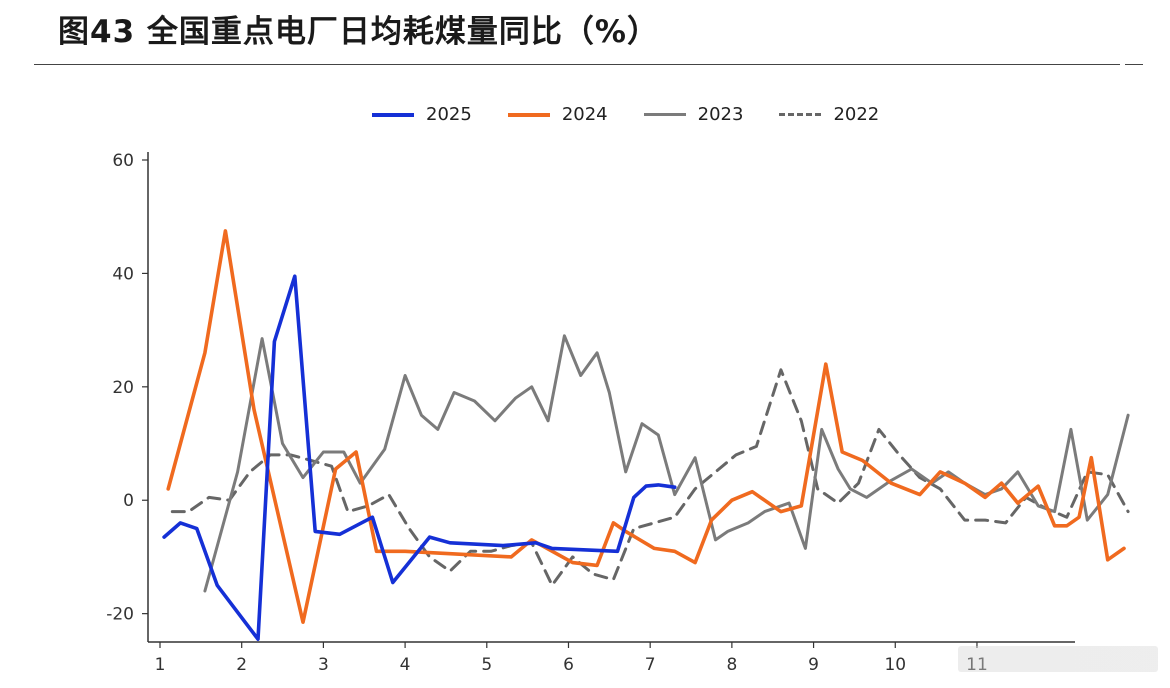  What do you see at coordinates (584, 114) in the screenshot?
I see `legend-label-2024: 2024` at bounding box center [584, 114].